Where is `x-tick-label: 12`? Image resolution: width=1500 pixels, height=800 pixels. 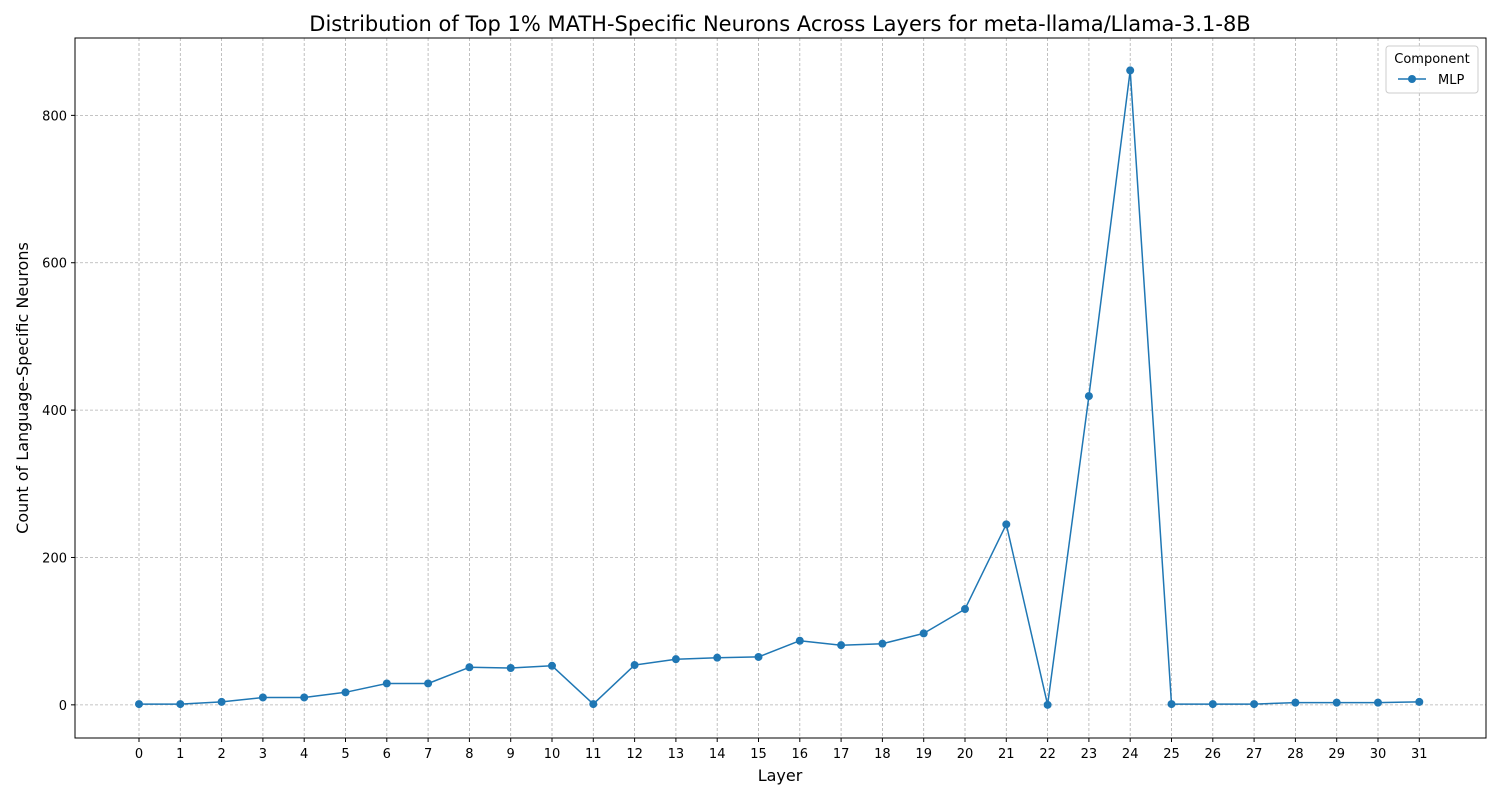 x-tick-label: 12 is located at coordinates (634, 754).